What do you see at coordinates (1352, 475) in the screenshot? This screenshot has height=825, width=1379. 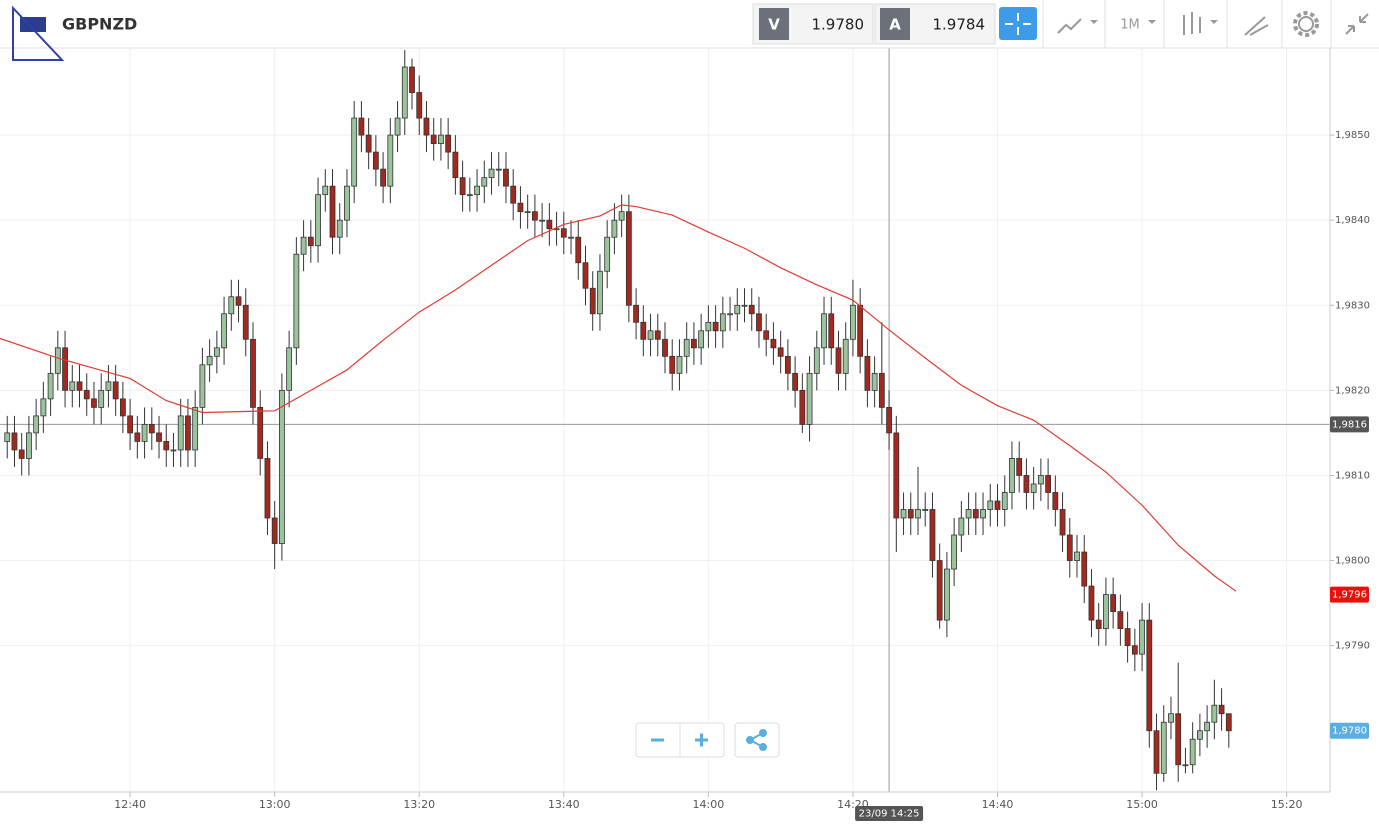 I see `y-tick-label: 1,9810` at bounding box center [1352, 475].